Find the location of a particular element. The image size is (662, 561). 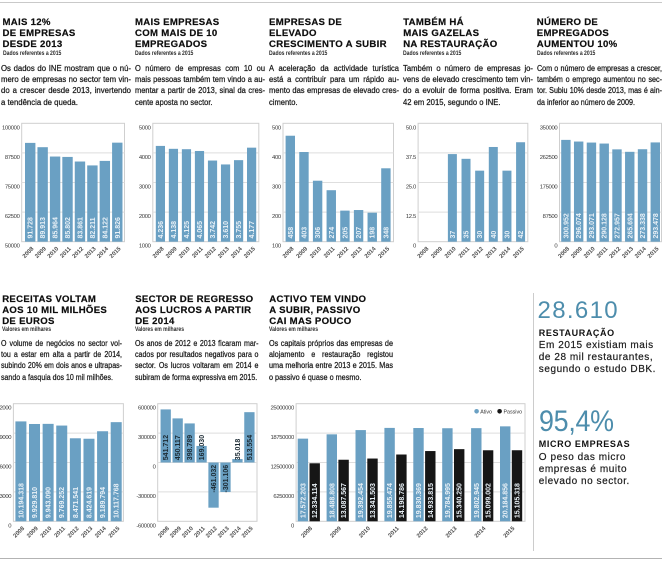

svg-text: -300000 is located at coordinates (146, 497).